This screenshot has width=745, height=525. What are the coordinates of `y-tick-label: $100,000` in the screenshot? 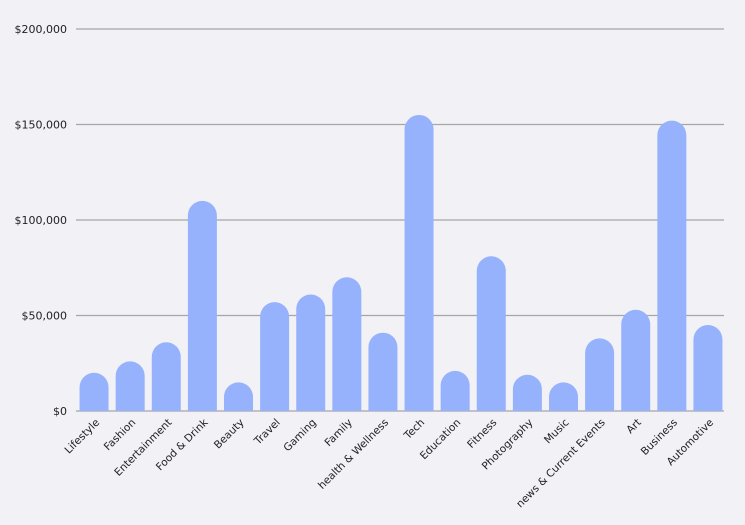 It's located at (41, 220).